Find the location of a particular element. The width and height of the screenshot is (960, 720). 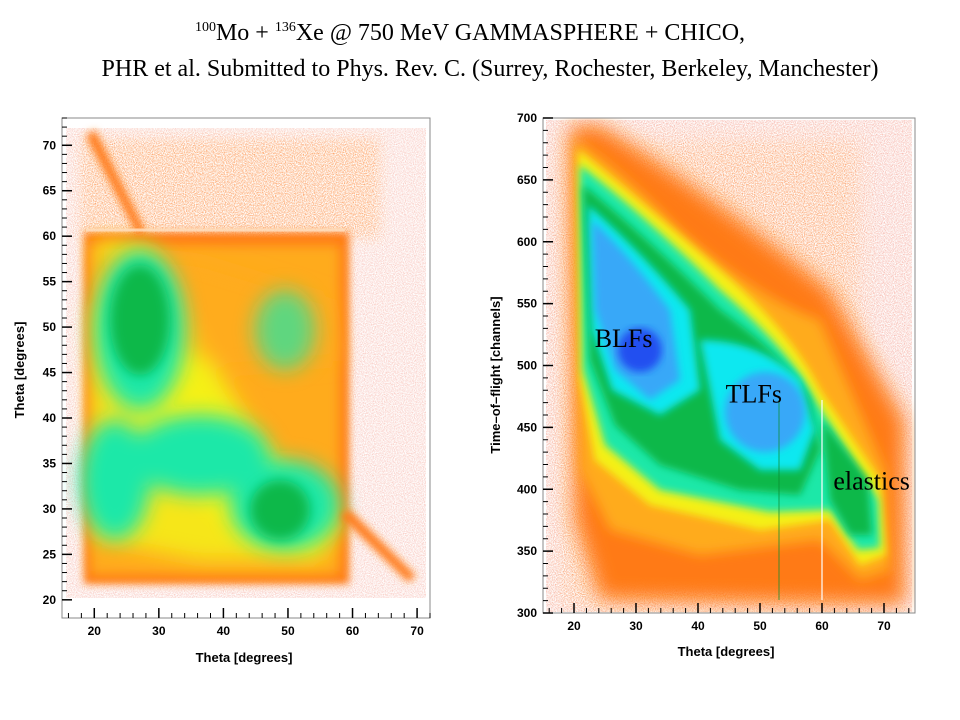

right-x-tick-label: 50 is located at coordinates (760, 626).